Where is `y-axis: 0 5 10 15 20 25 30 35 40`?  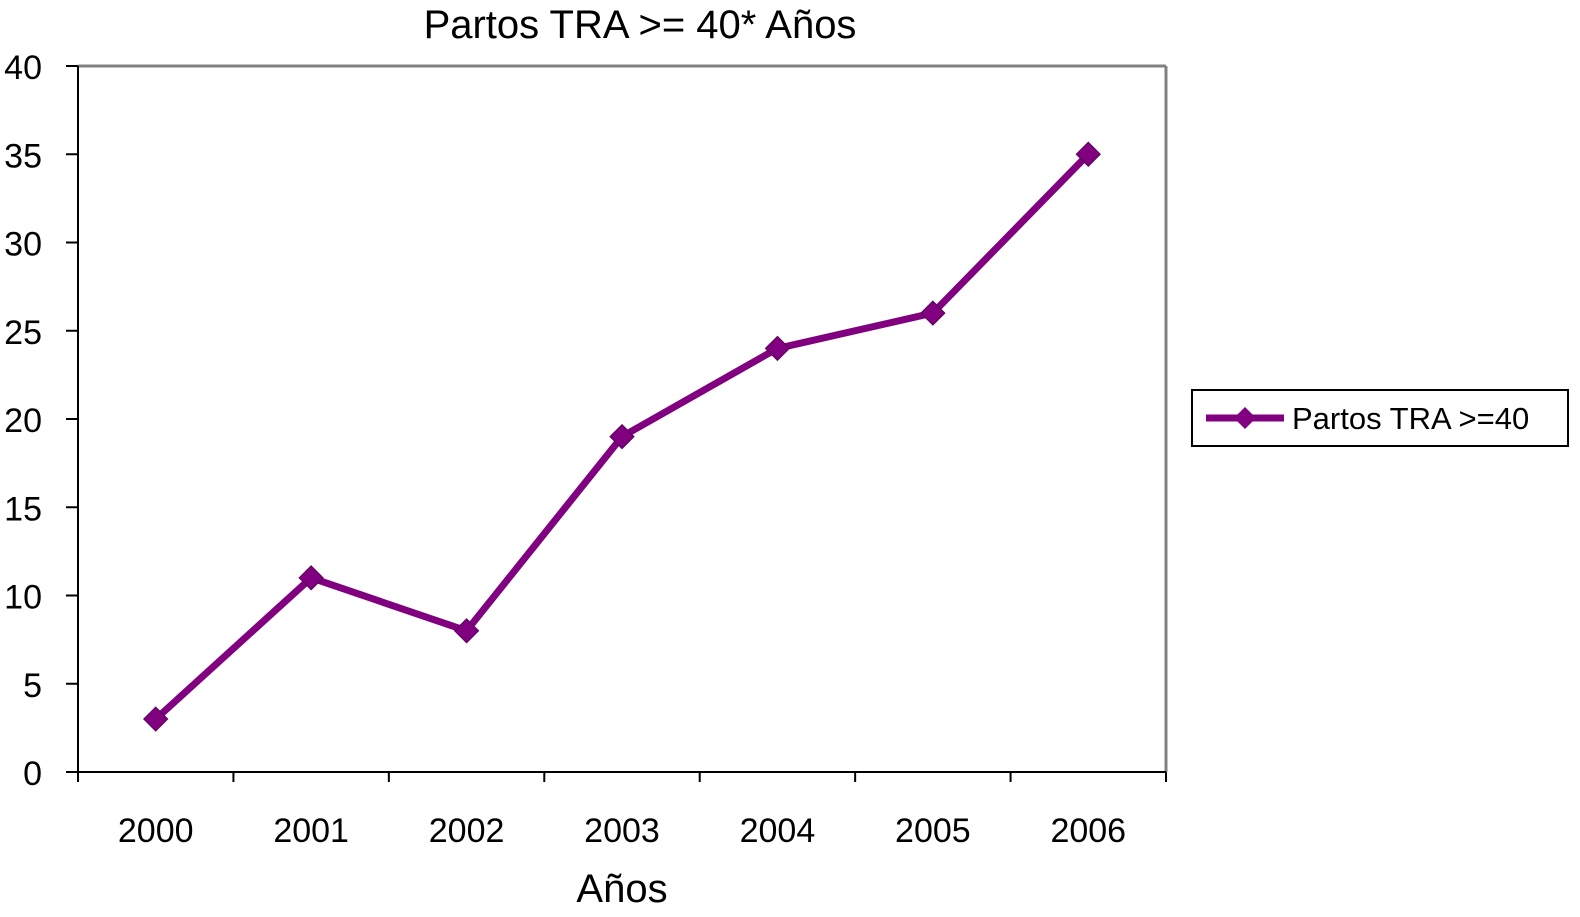 y-axis: 0 5 10 15 20 25 30 35 40 is located at coordinates (41, 421).